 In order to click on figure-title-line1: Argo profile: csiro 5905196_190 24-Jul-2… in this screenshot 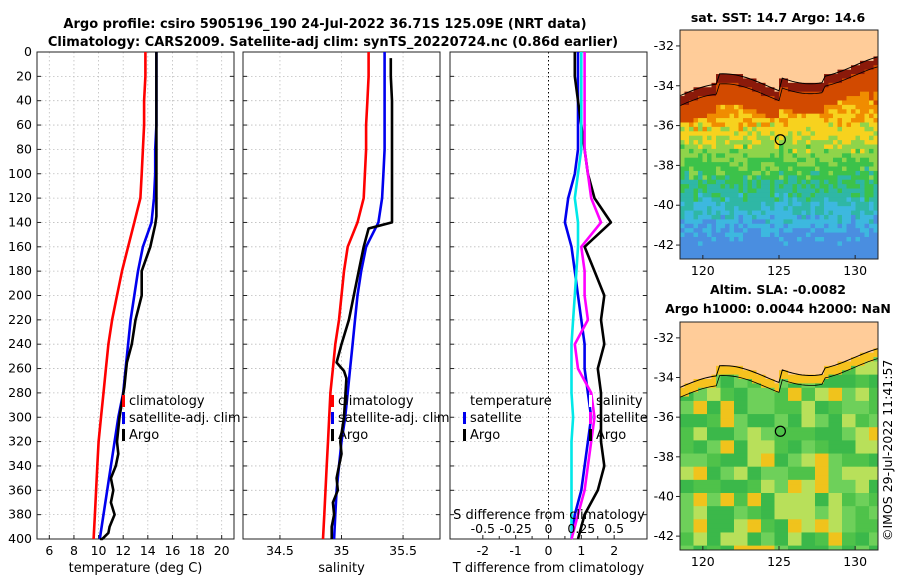, I will do `click(324, 24)`.